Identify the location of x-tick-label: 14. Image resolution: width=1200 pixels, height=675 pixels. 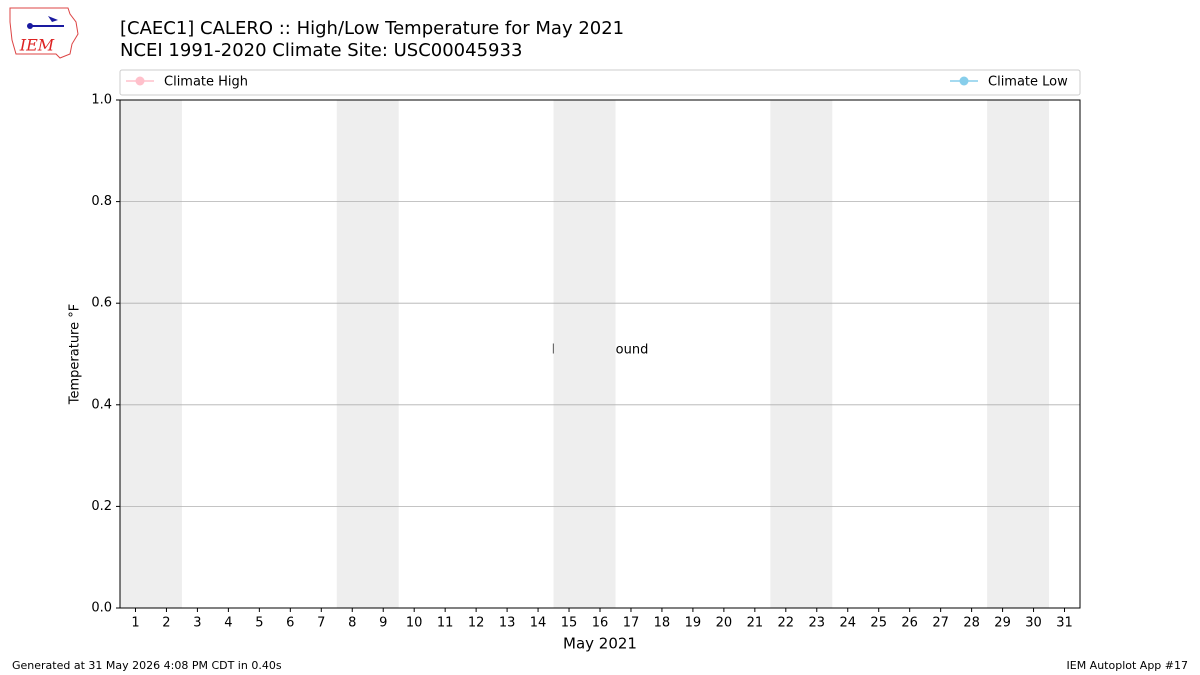
(538, 623).